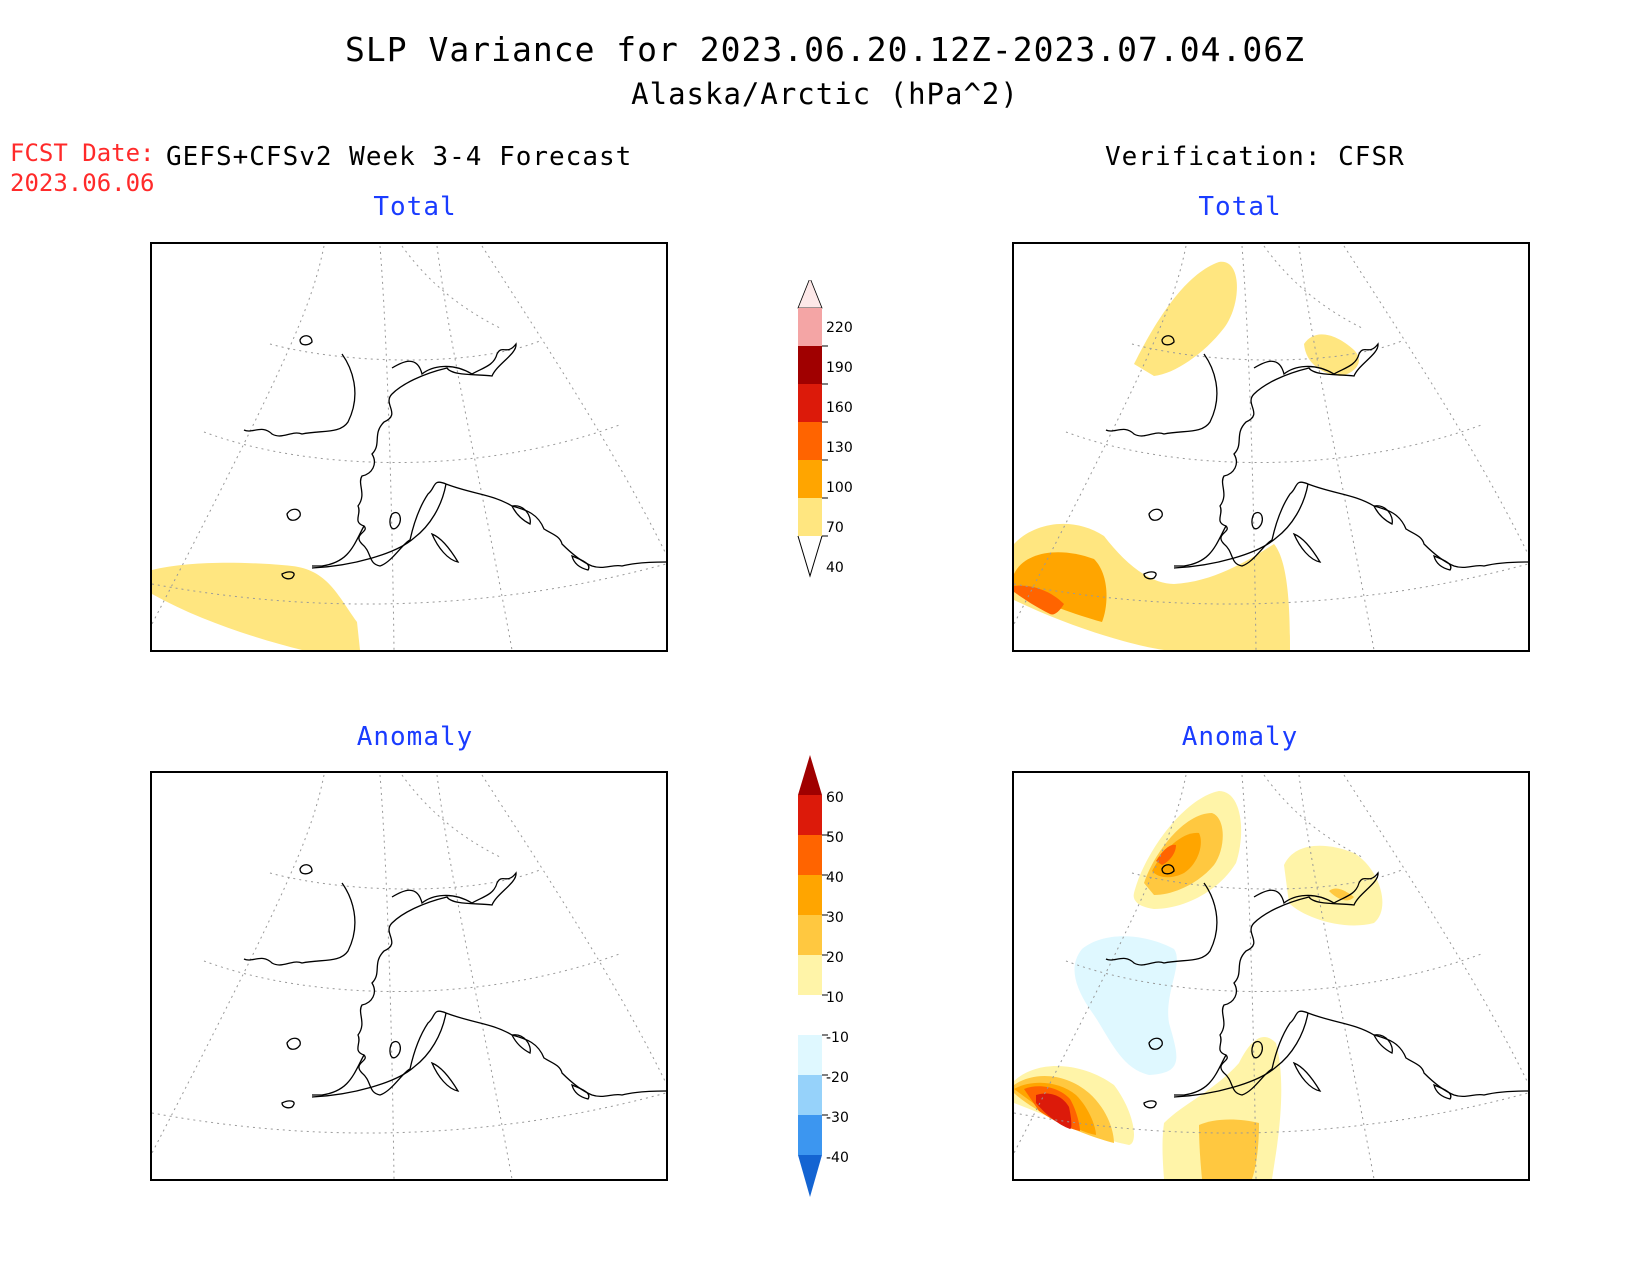 Image resolution: width=1650 pixels, height=1275 pixels. Describe the element at coordinates (1255, 157) in the screenshot. I see `verification-column-header: Verification: CFSR` at that location.